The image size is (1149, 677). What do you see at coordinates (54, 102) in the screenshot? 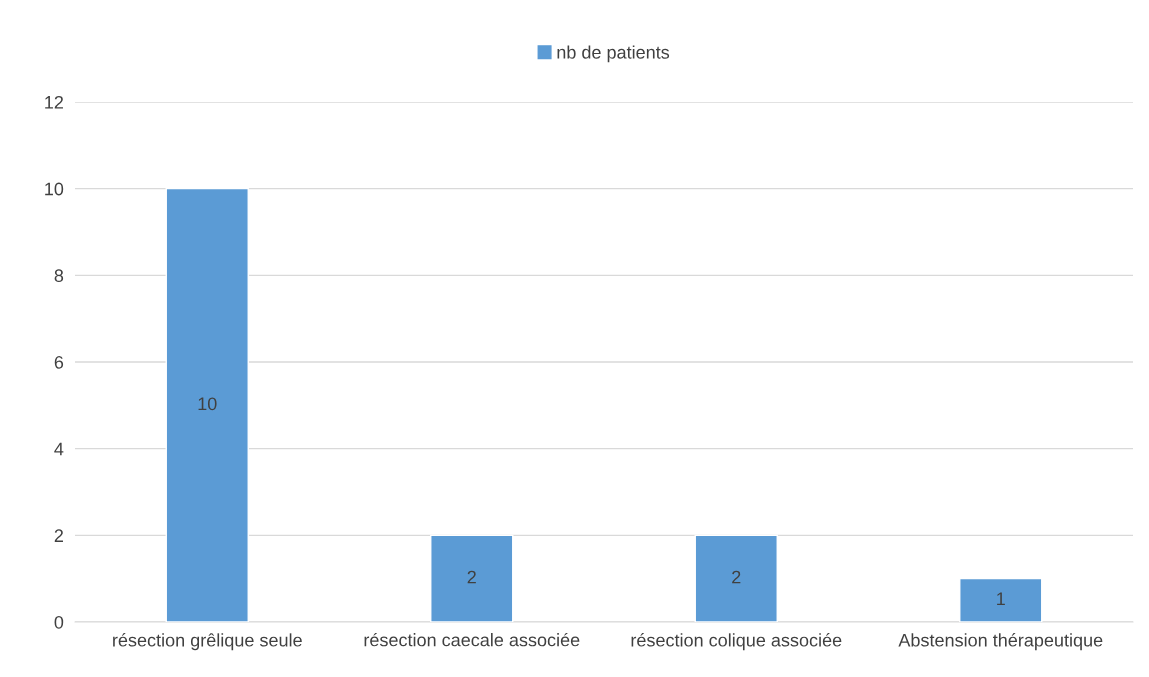
I see `y-tick-label: 12` at bounding box center [54, 102].